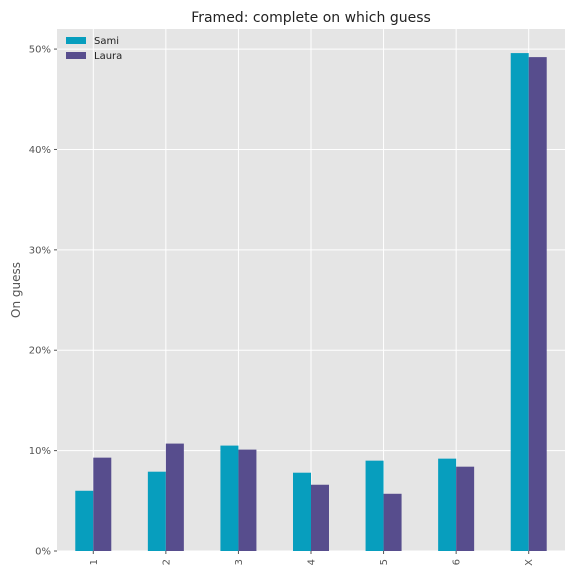 The height and width of the screenshot is (576, 576). Describe the element at coordinates (43, 301) in the screenshot. I see `y-axis-ticks: 0% 10% 20% 30% 40% 50%` at that location.